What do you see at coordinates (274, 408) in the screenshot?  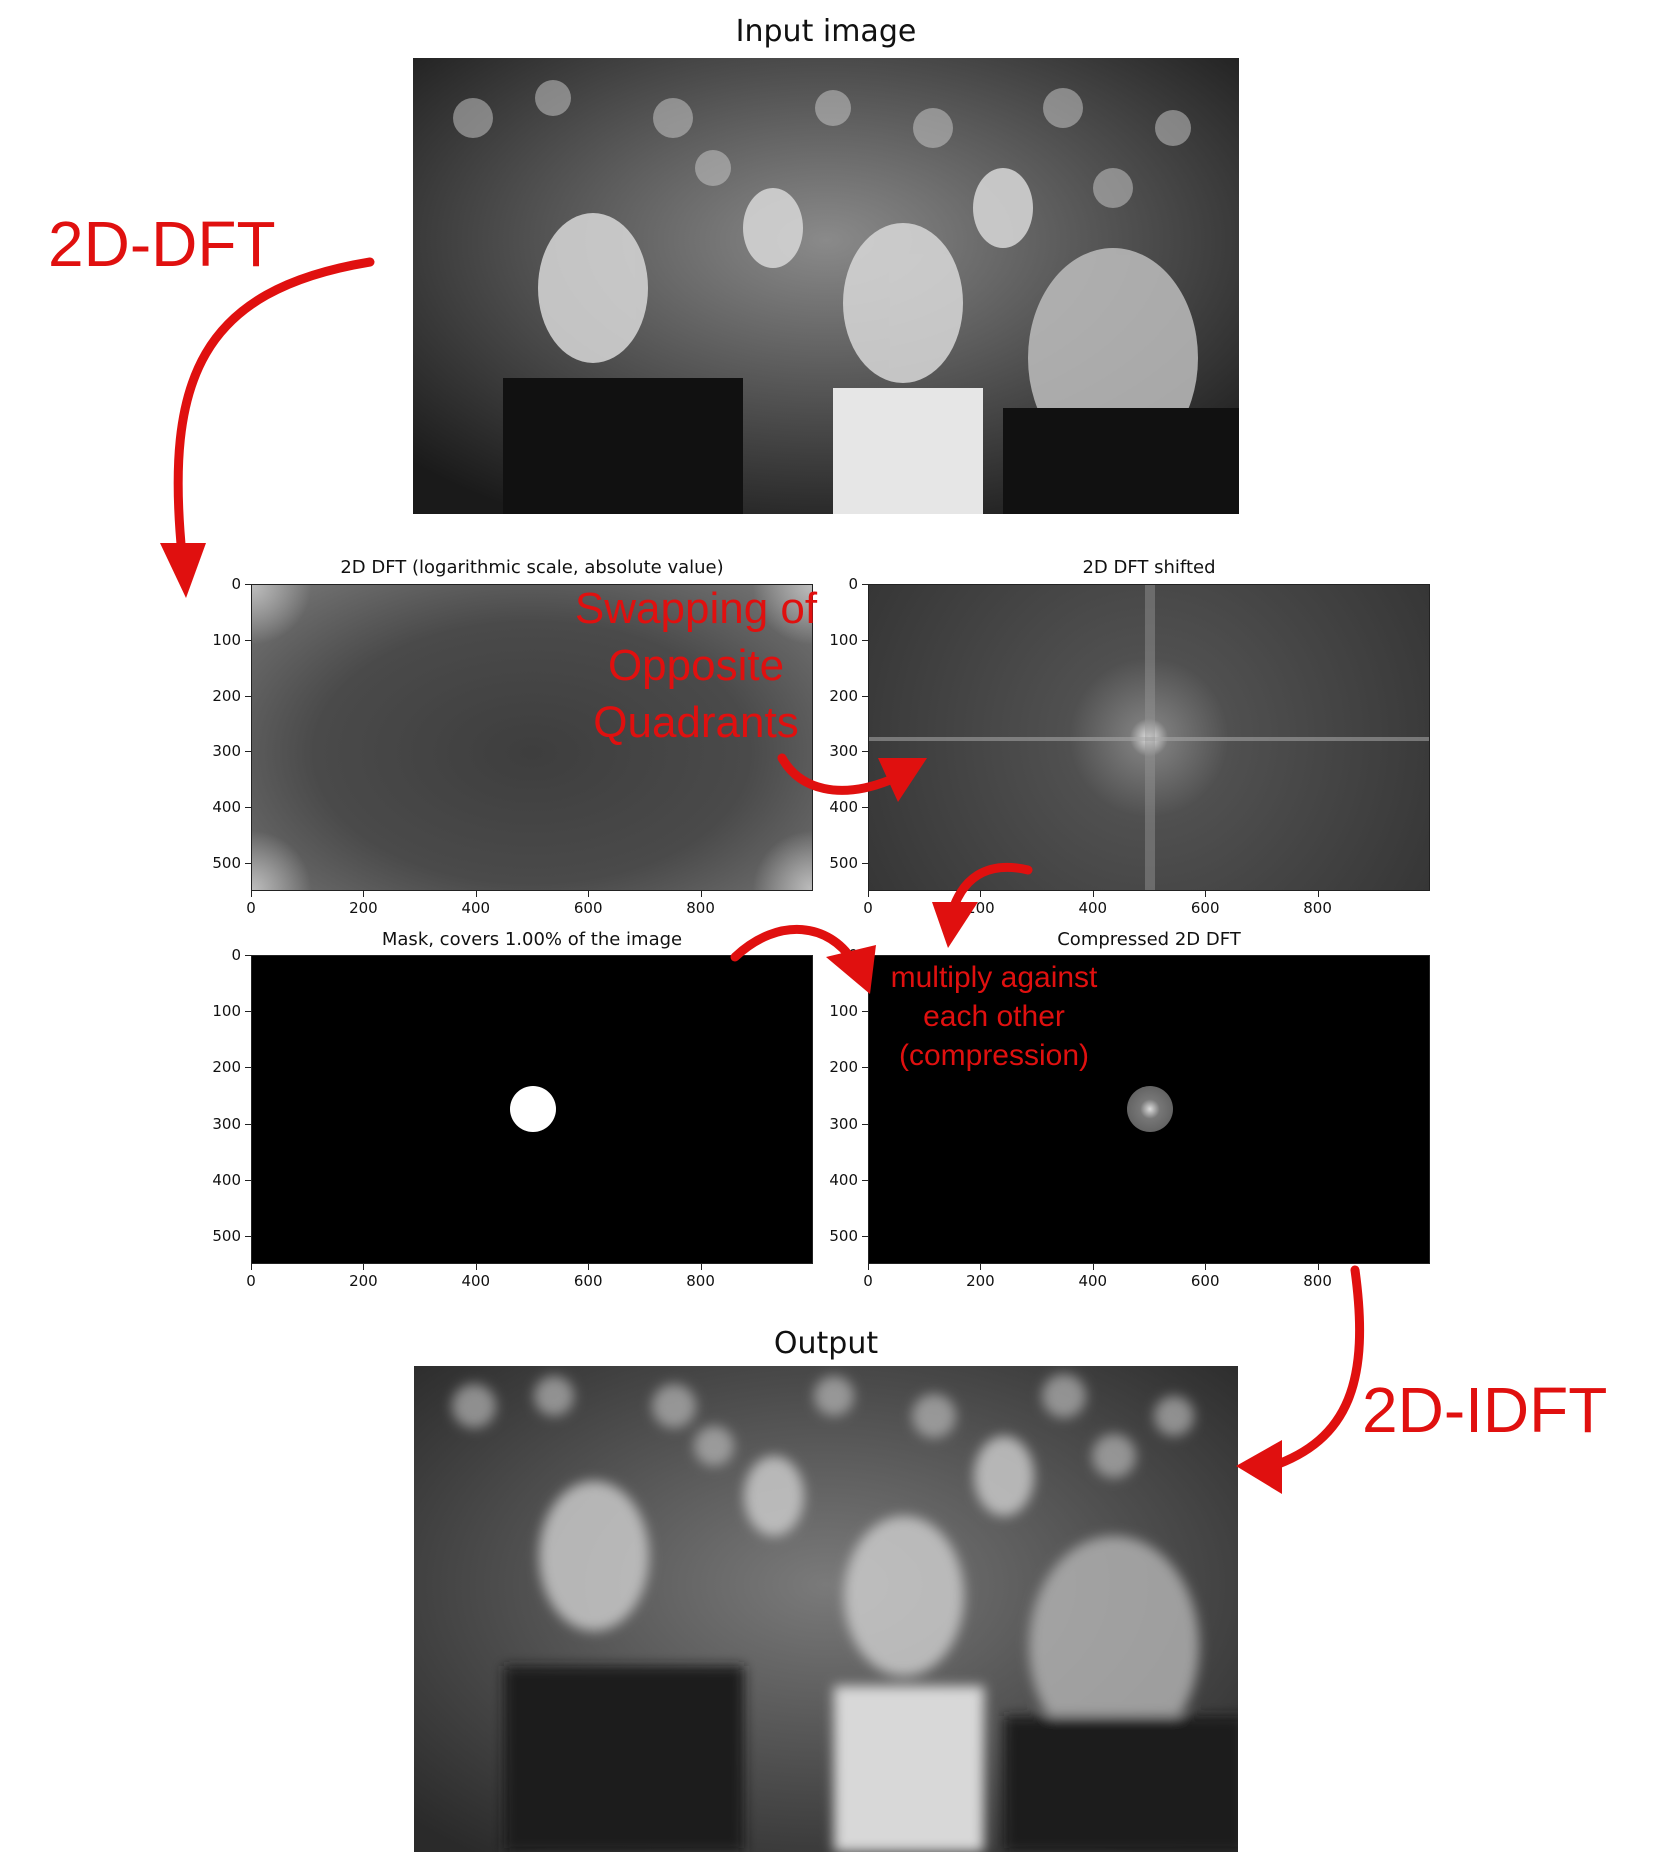 I see `dft-arrow` at bounding box center [274, 408].